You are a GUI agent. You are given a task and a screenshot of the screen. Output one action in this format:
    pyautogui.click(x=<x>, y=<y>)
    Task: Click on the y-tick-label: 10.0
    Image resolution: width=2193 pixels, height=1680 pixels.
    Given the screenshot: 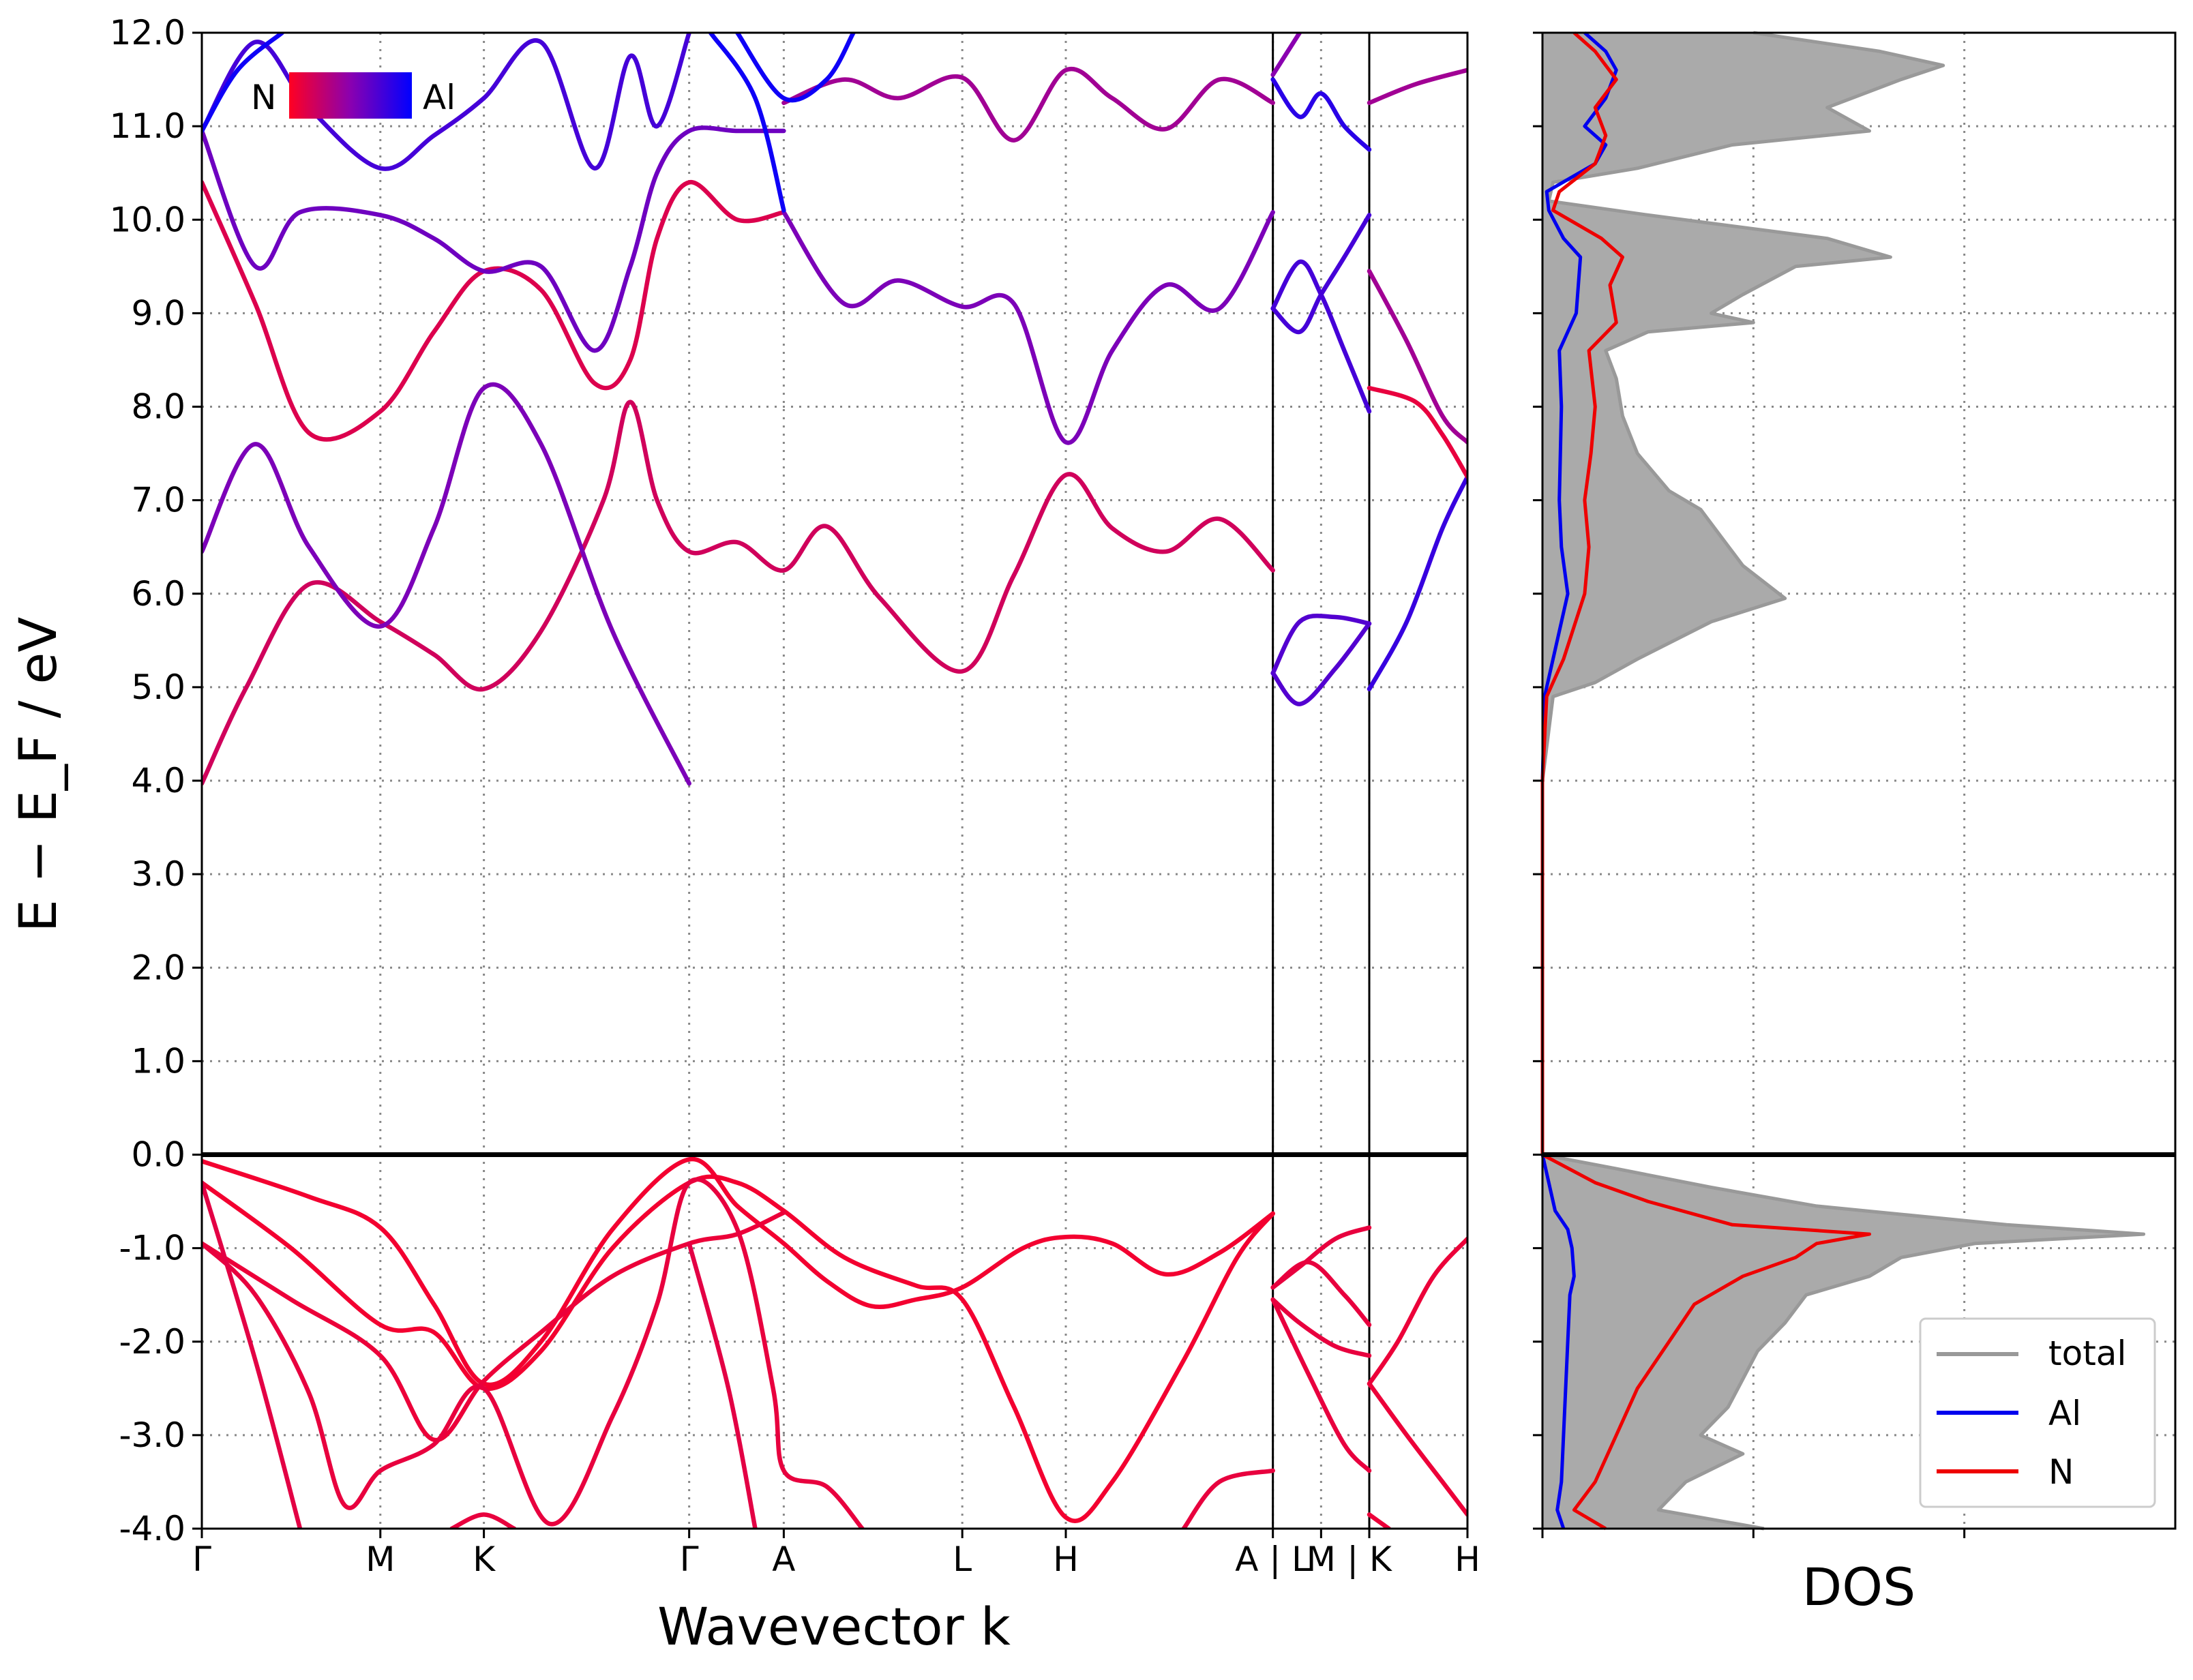 What is the action you would take?
    pyautogui.click(x=147, y=219)
    